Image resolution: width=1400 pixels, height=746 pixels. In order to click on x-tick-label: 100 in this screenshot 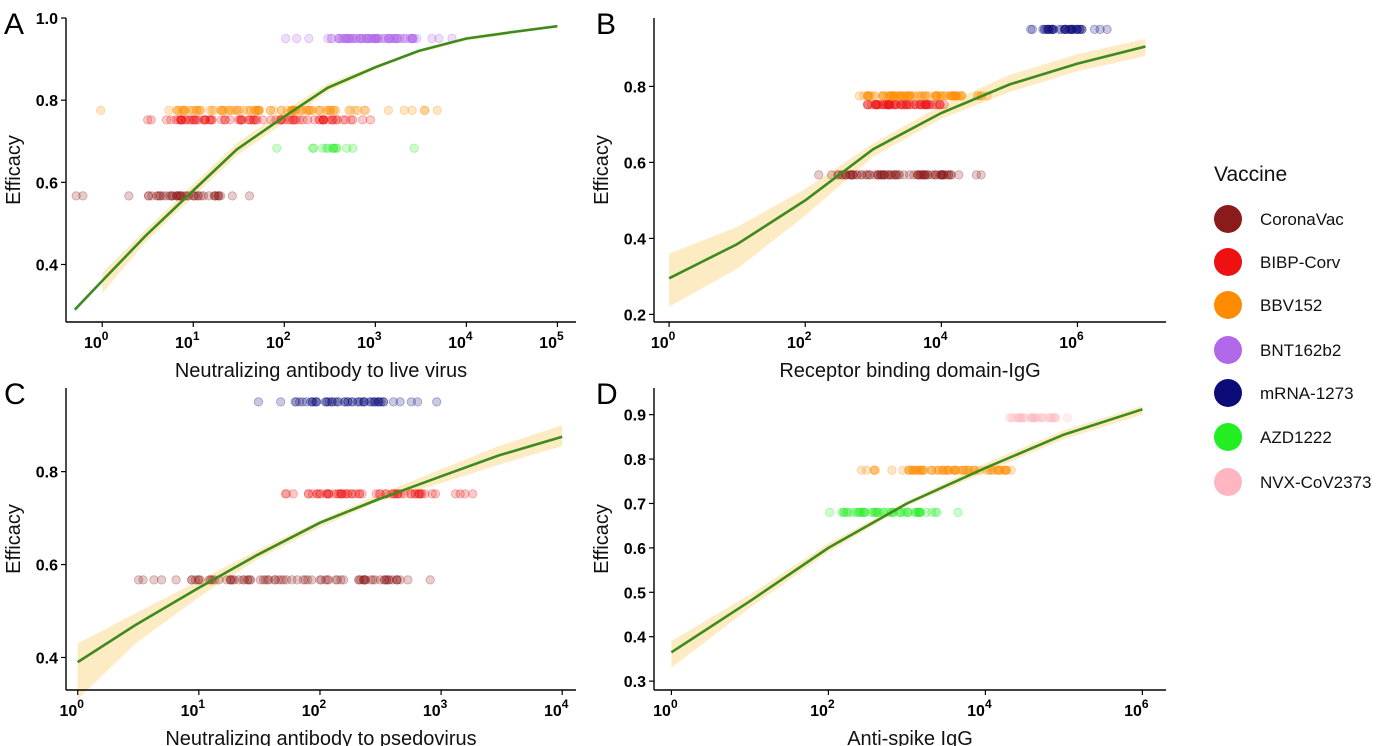, I will do `click(71, 708)`.